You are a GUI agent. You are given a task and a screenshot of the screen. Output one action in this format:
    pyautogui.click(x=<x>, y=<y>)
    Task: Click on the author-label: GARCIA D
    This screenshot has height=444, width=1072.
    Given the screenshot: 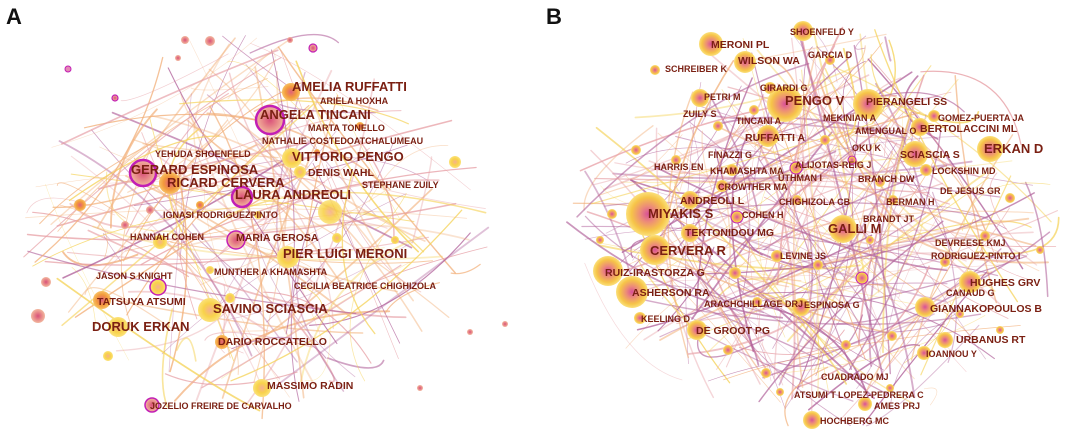 What is the action you would take?
    pyautogui.click(x=830, y=55)
    